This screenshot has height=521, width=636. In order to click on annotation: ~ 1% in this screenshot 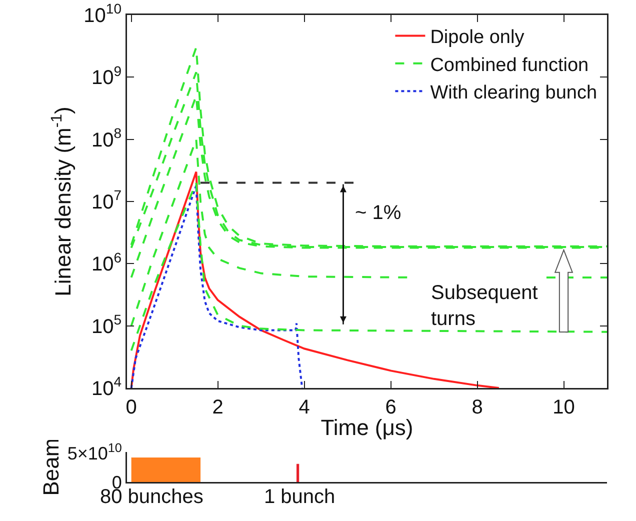, I will do `click(378, 213)`.